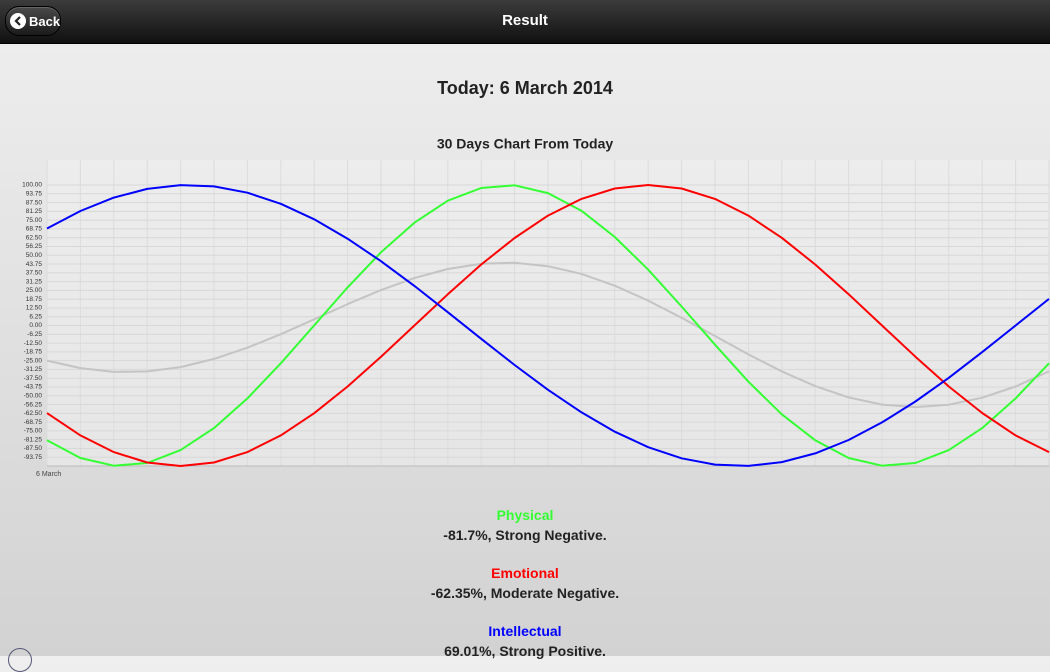 The width and height of the screenshot is (1050, 672). What do you see at coordinates (33, 395) in the screenshot?
I see `y-tick-label: -50.00` at bounding box center [33, 395].